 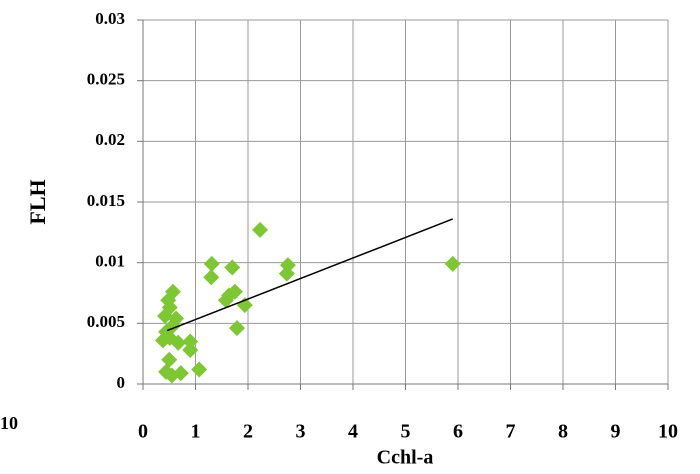 I want to click on x-tick-label: 2, so click(x=248, y=432).